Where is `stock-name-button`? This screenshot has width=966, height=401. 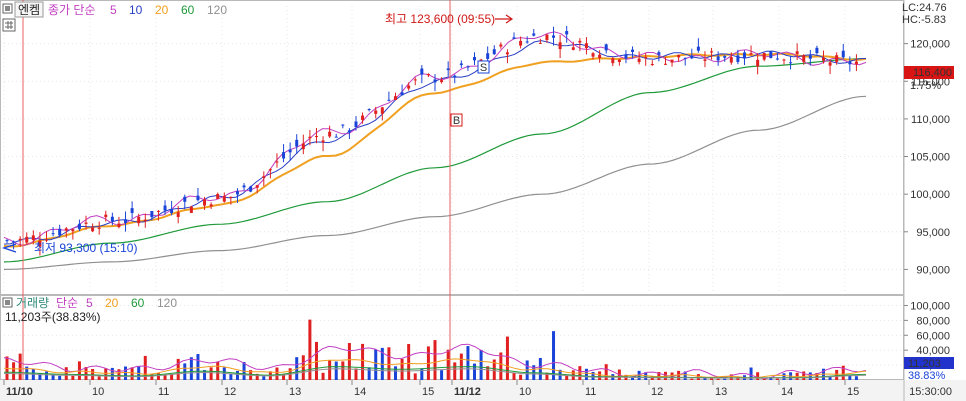
stock-name-button is located at coordinates (29, 9).